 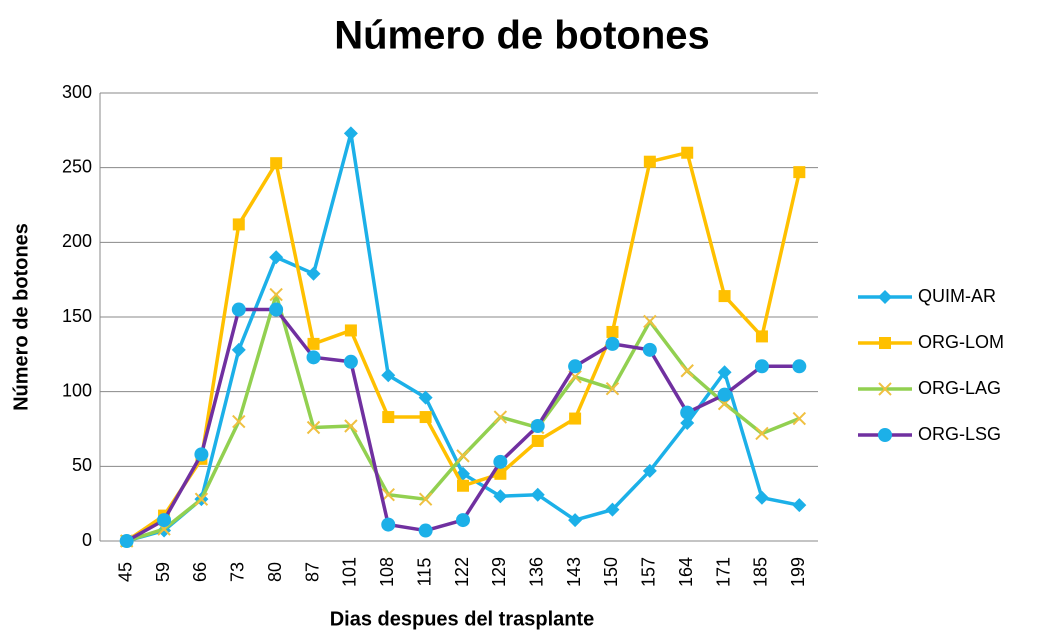 What do you see at coordinates (200, 572) in the screenshot?
I see `x-tick-label: 66` at bounding box center [200, 572].